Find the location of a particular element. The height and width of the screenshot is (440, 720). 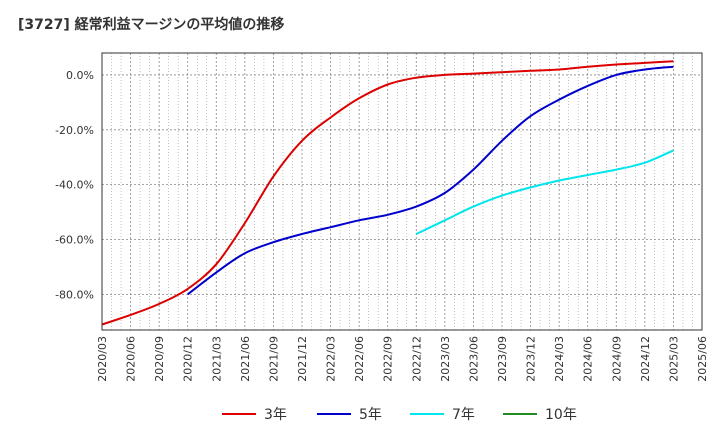

x-tick-label: 2023/12 is located at coordinates (531, 359).